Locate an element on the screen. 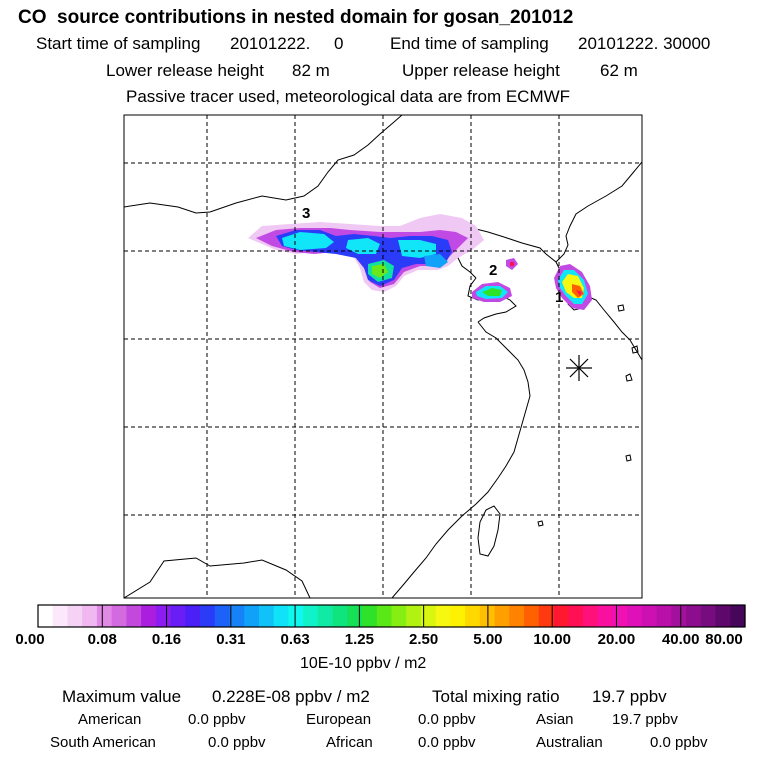  total-mixing-label: Total mixing ratio is located at coordinates (496, 696).